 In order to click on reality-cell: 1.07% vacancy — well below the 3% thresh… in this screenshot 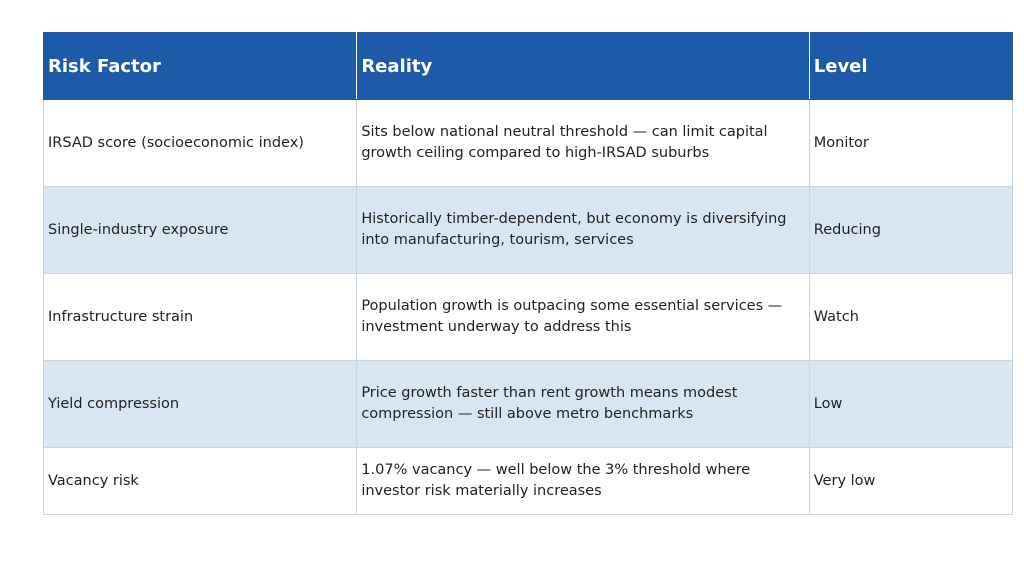, I will do `click(583, 481)`.